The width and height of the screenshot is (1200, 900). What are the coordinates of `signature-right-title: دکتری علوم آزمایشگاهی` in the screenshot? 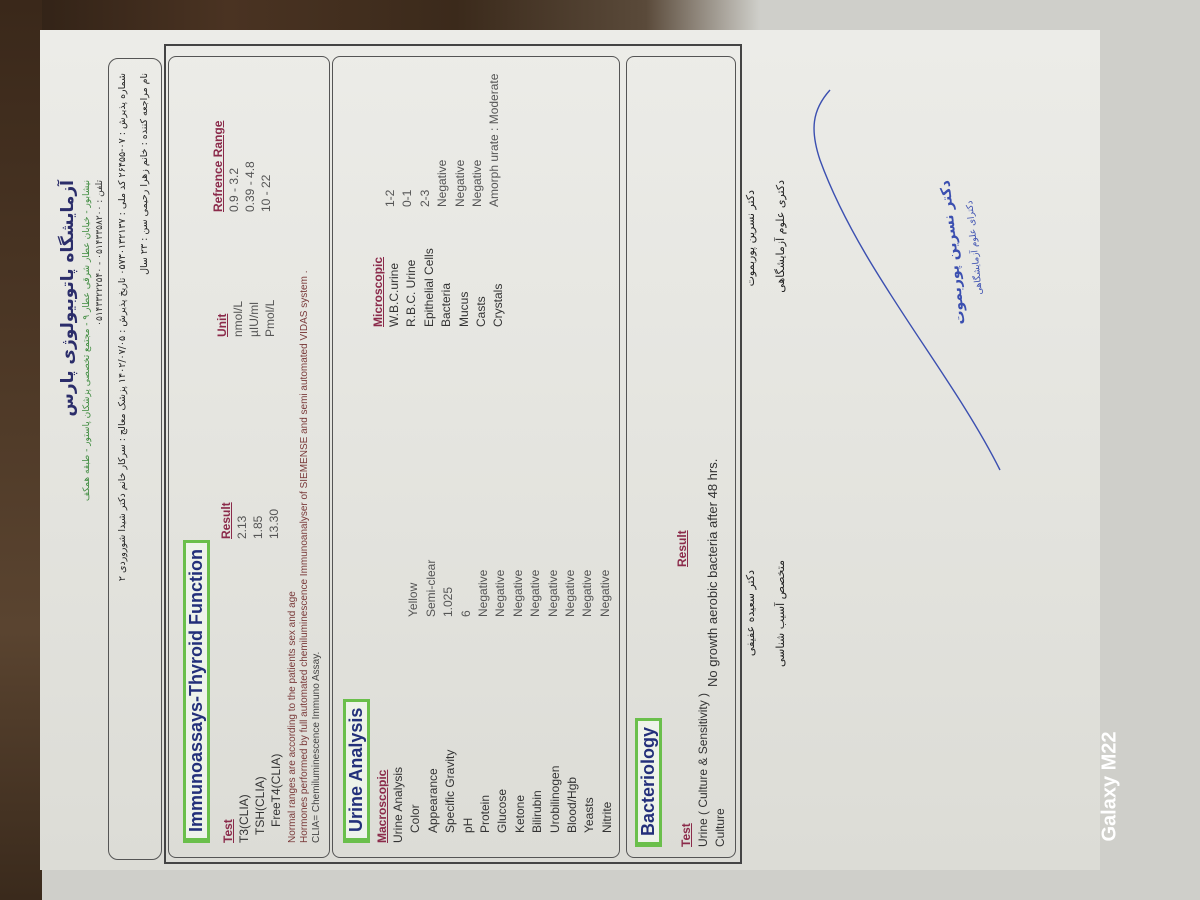 It's located at (780, 236).